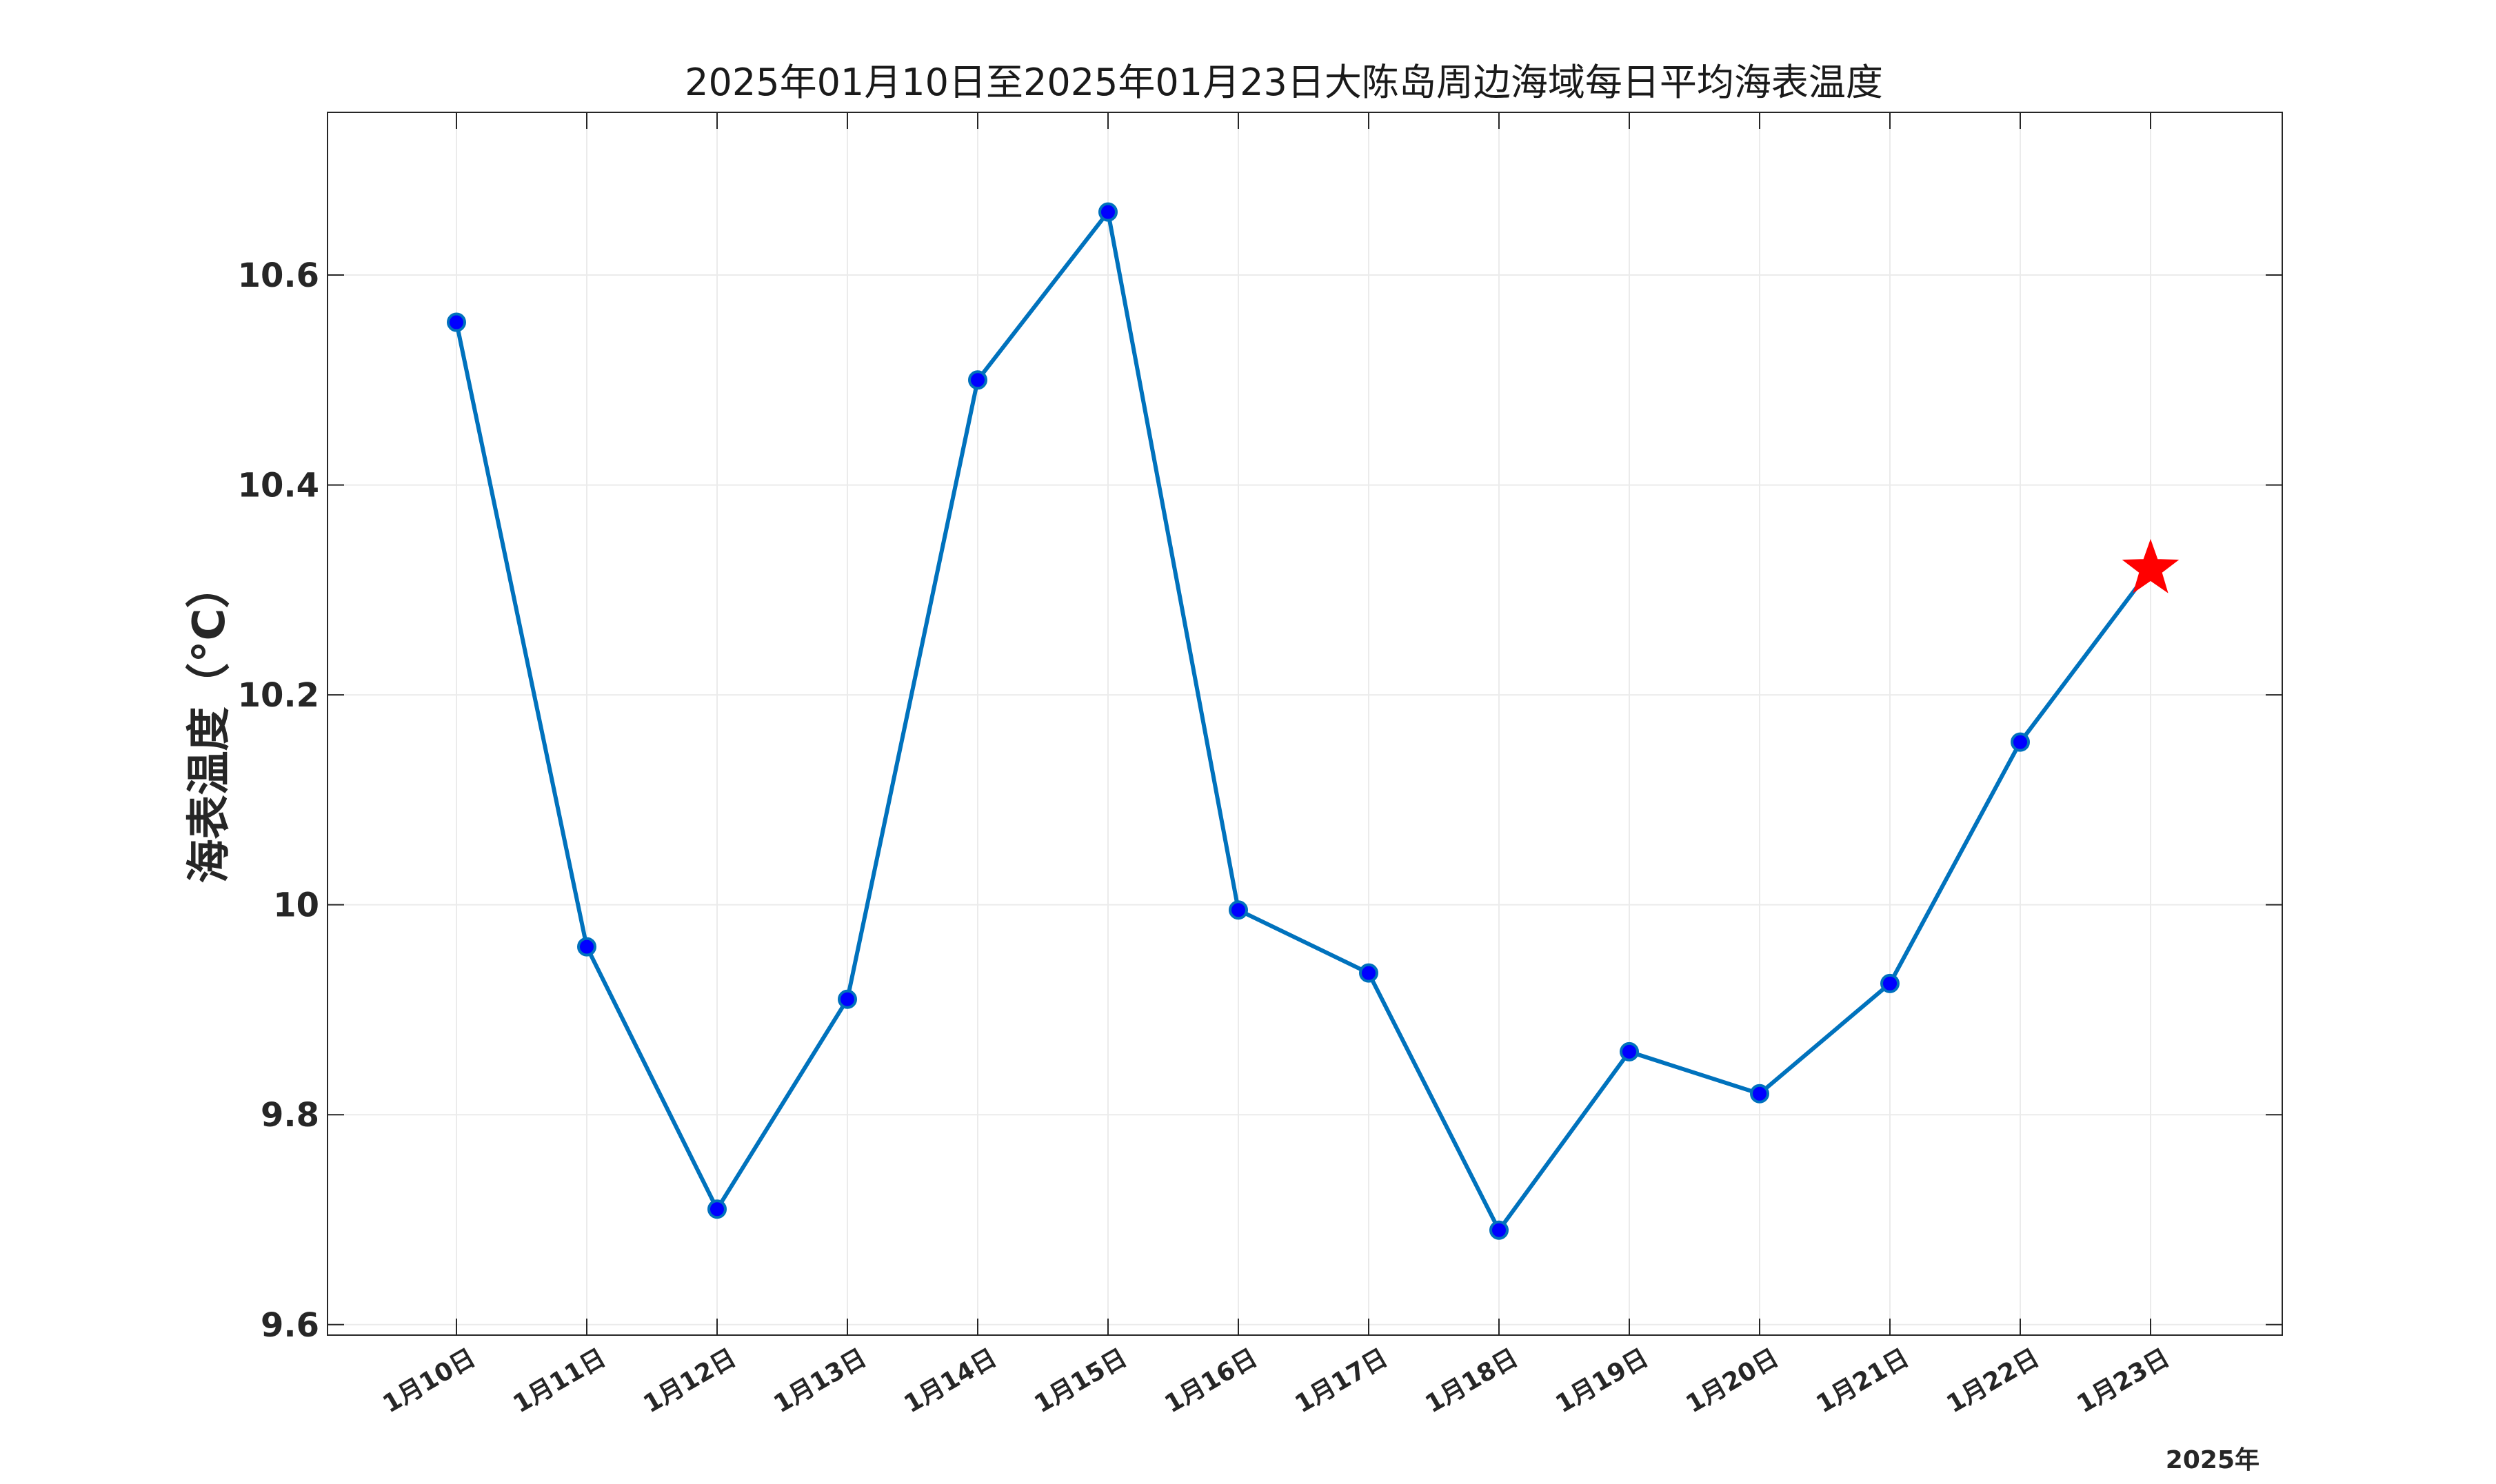  What do you see at coordinates (1284, 82) in the screenshot?
I see `chart-title: 2025年01月10日至2025年01月23日大陈岛周边海域每日平均海表温度` at bounding box center [1284, 82].